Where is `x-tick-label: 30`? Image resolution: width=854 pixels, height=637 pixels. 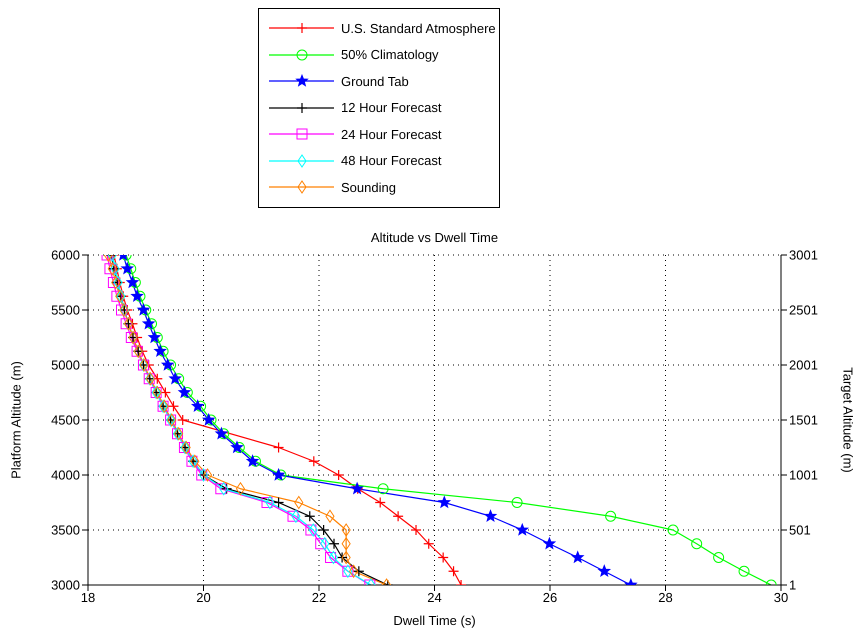
x-tick-label: 30 is located at coordinates (781, 598).